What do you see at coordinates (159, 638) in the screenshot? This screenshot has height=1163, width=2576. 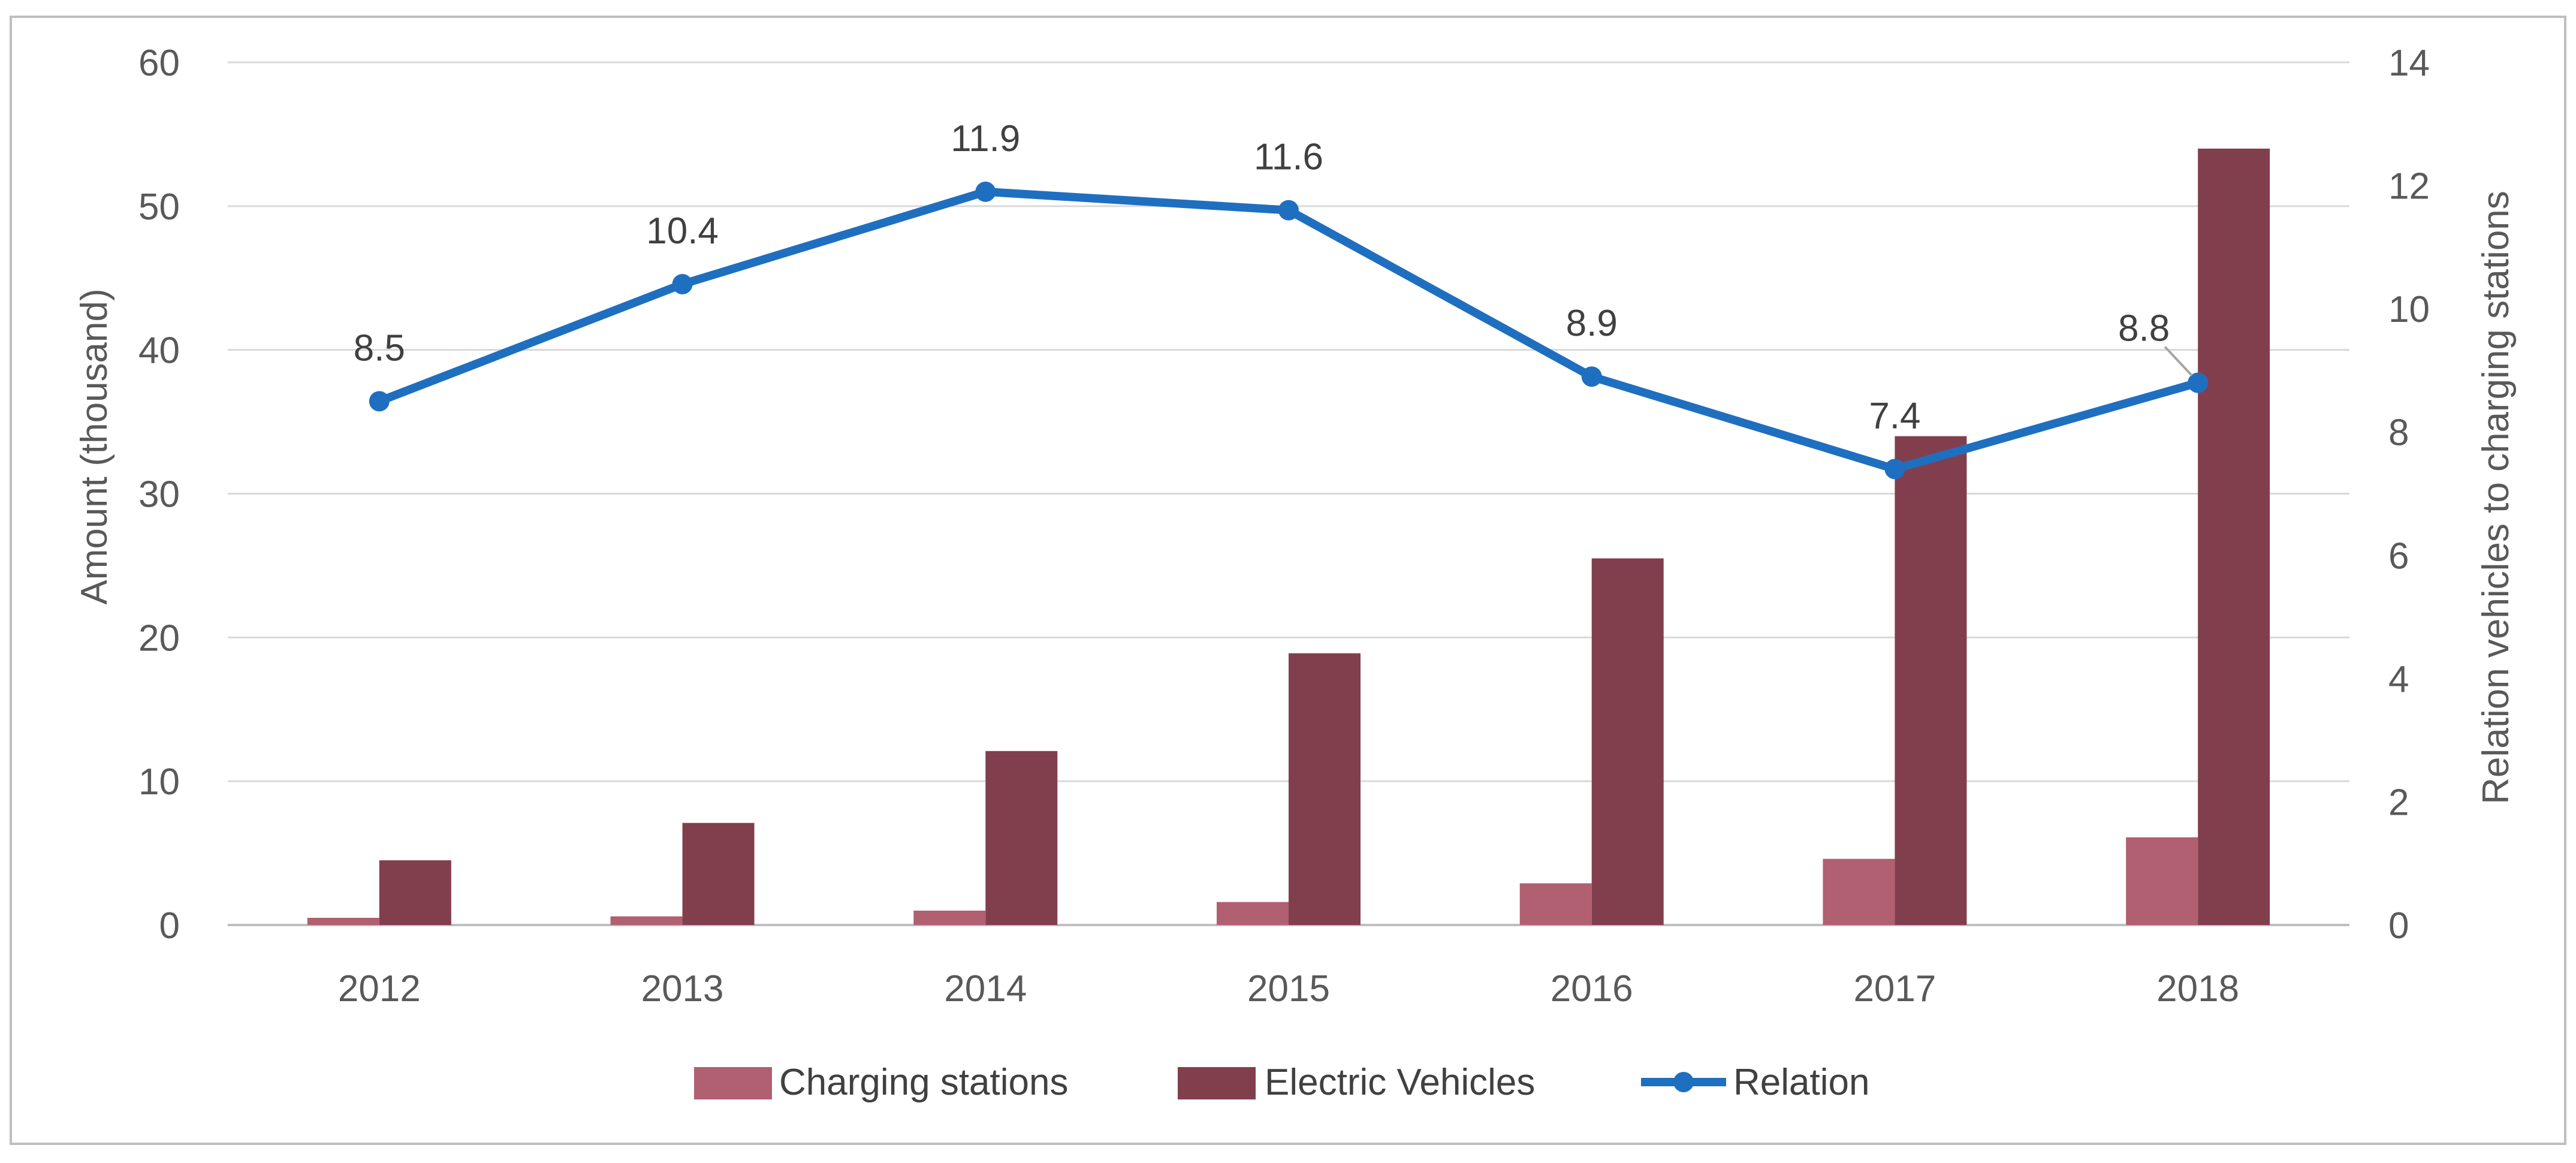 I see `y-tick-label: 20` at bounding box center [159, 638].